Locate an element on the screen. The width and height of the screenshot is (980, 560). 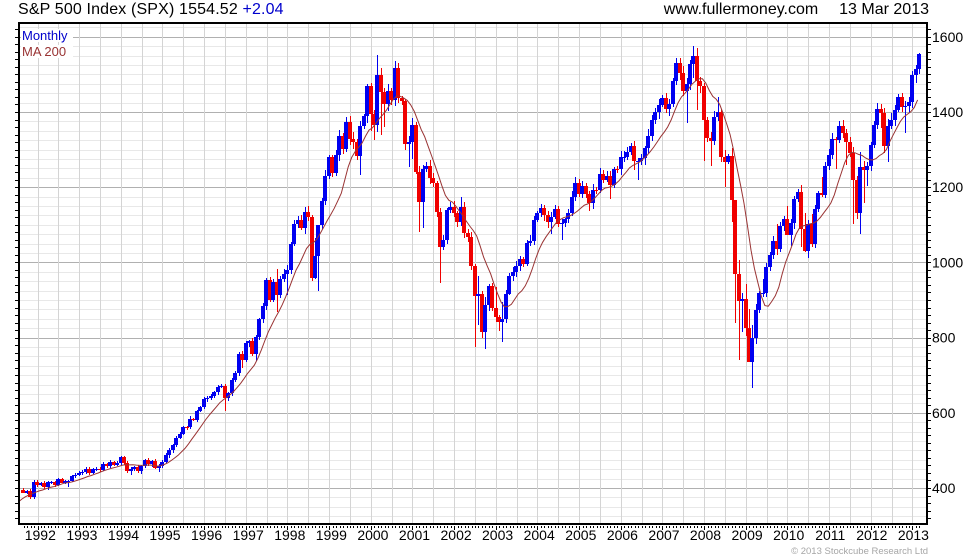
svg-text: 2013 is located at coordinates (913, 535).